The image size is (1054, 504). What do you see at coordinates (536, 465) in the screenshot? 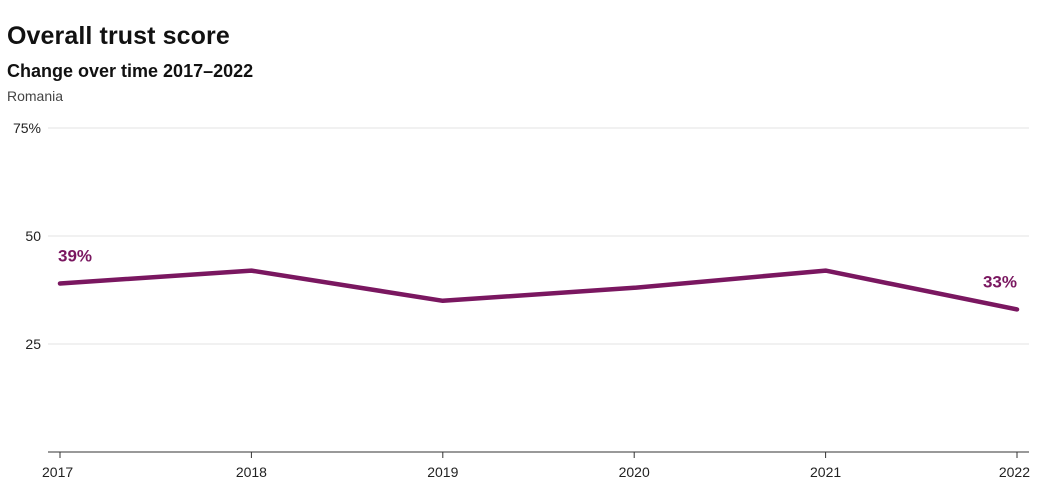
I see `x-axis: 2017 2018 2019 2020 2021 2022` at bounding box center [536, 465].